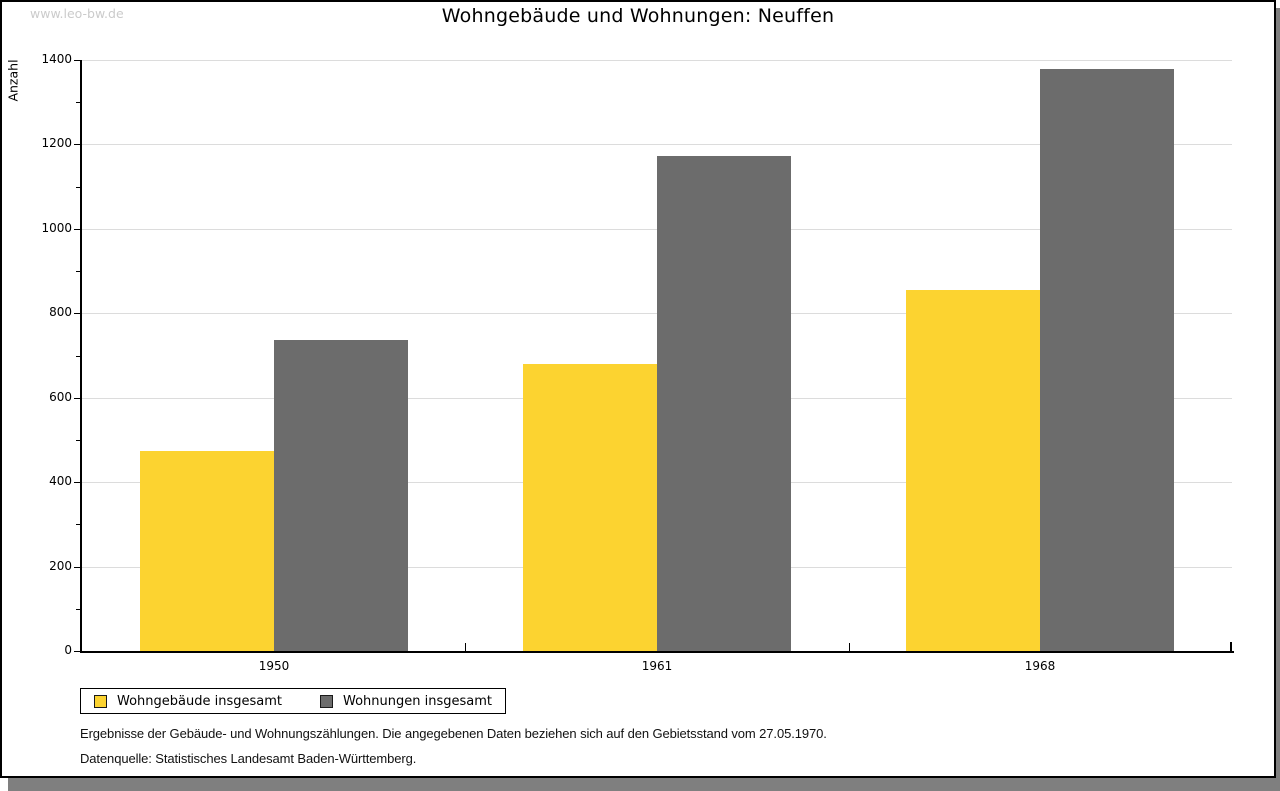  What do you see at coordinates (274, 666) in the screenshot?
I see `x-tick-label-1950: 1950` at bounding box center [274, 666].